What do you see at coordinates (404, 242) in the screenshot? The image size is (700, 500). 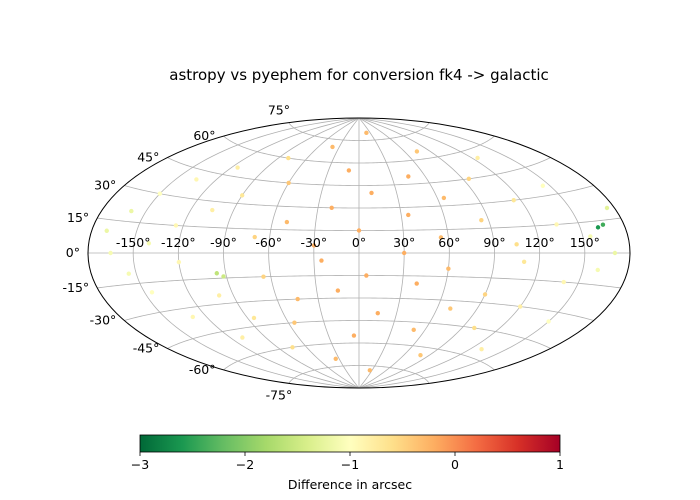 I see `longitude-tick-label: 30°` at bounding box center [404, 242].